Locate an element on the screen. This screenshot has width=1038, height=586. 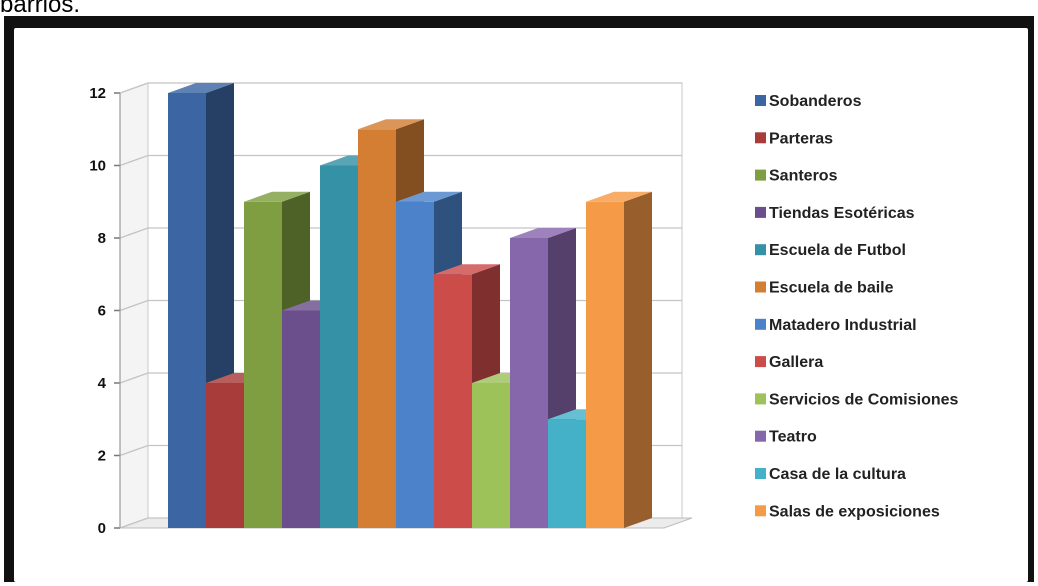
legend-entry: Servicios de Comisiones is located at coordinates (857, 399).